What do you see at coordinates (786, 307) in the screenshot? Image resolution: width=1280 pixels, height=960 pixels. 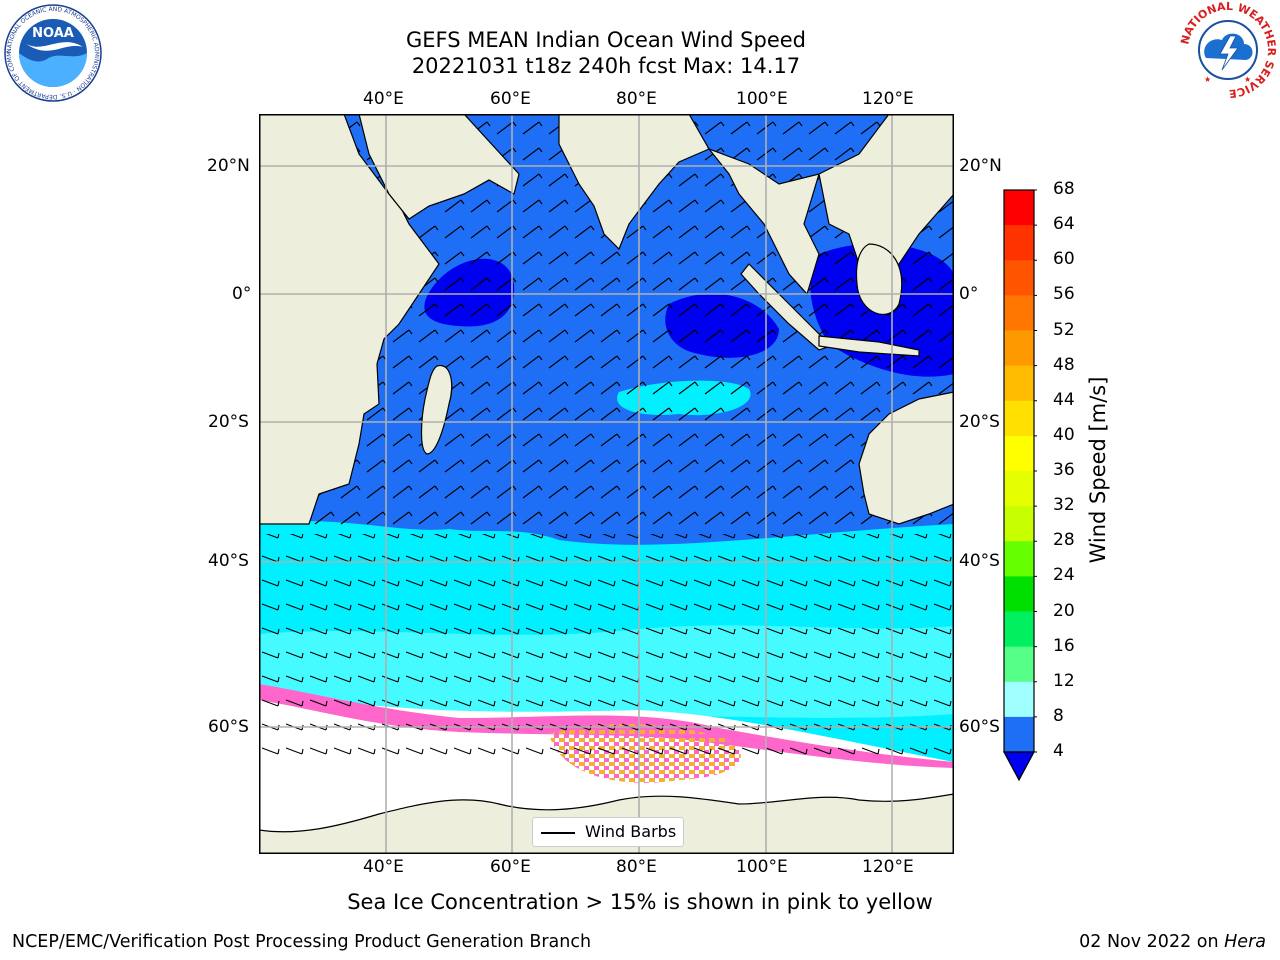 I see `land-sumatra` at bounding box center [786, 307].